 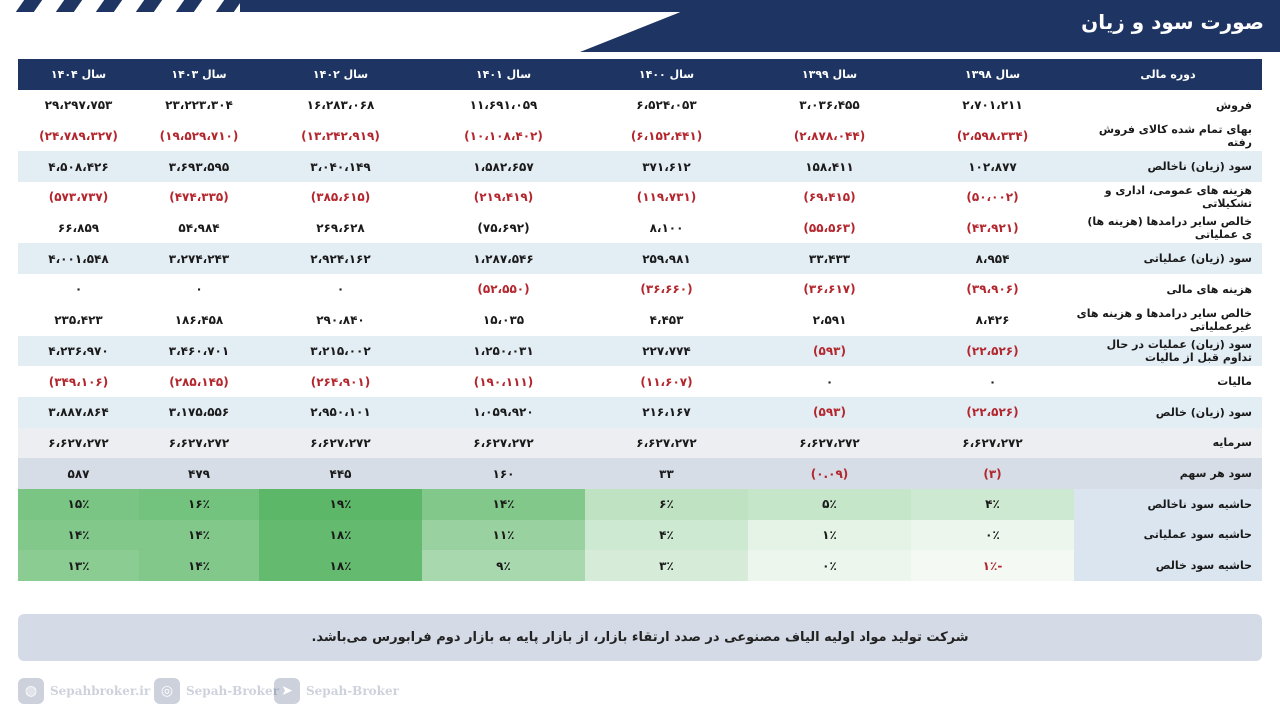 I want to click on margin-row: حاشیه سود خالص -۱٪ ۰٪ ۳٪ ۹٪ ۱۸٪ ۱۴٪ ۱۳٪, so click(x=640, y=565).